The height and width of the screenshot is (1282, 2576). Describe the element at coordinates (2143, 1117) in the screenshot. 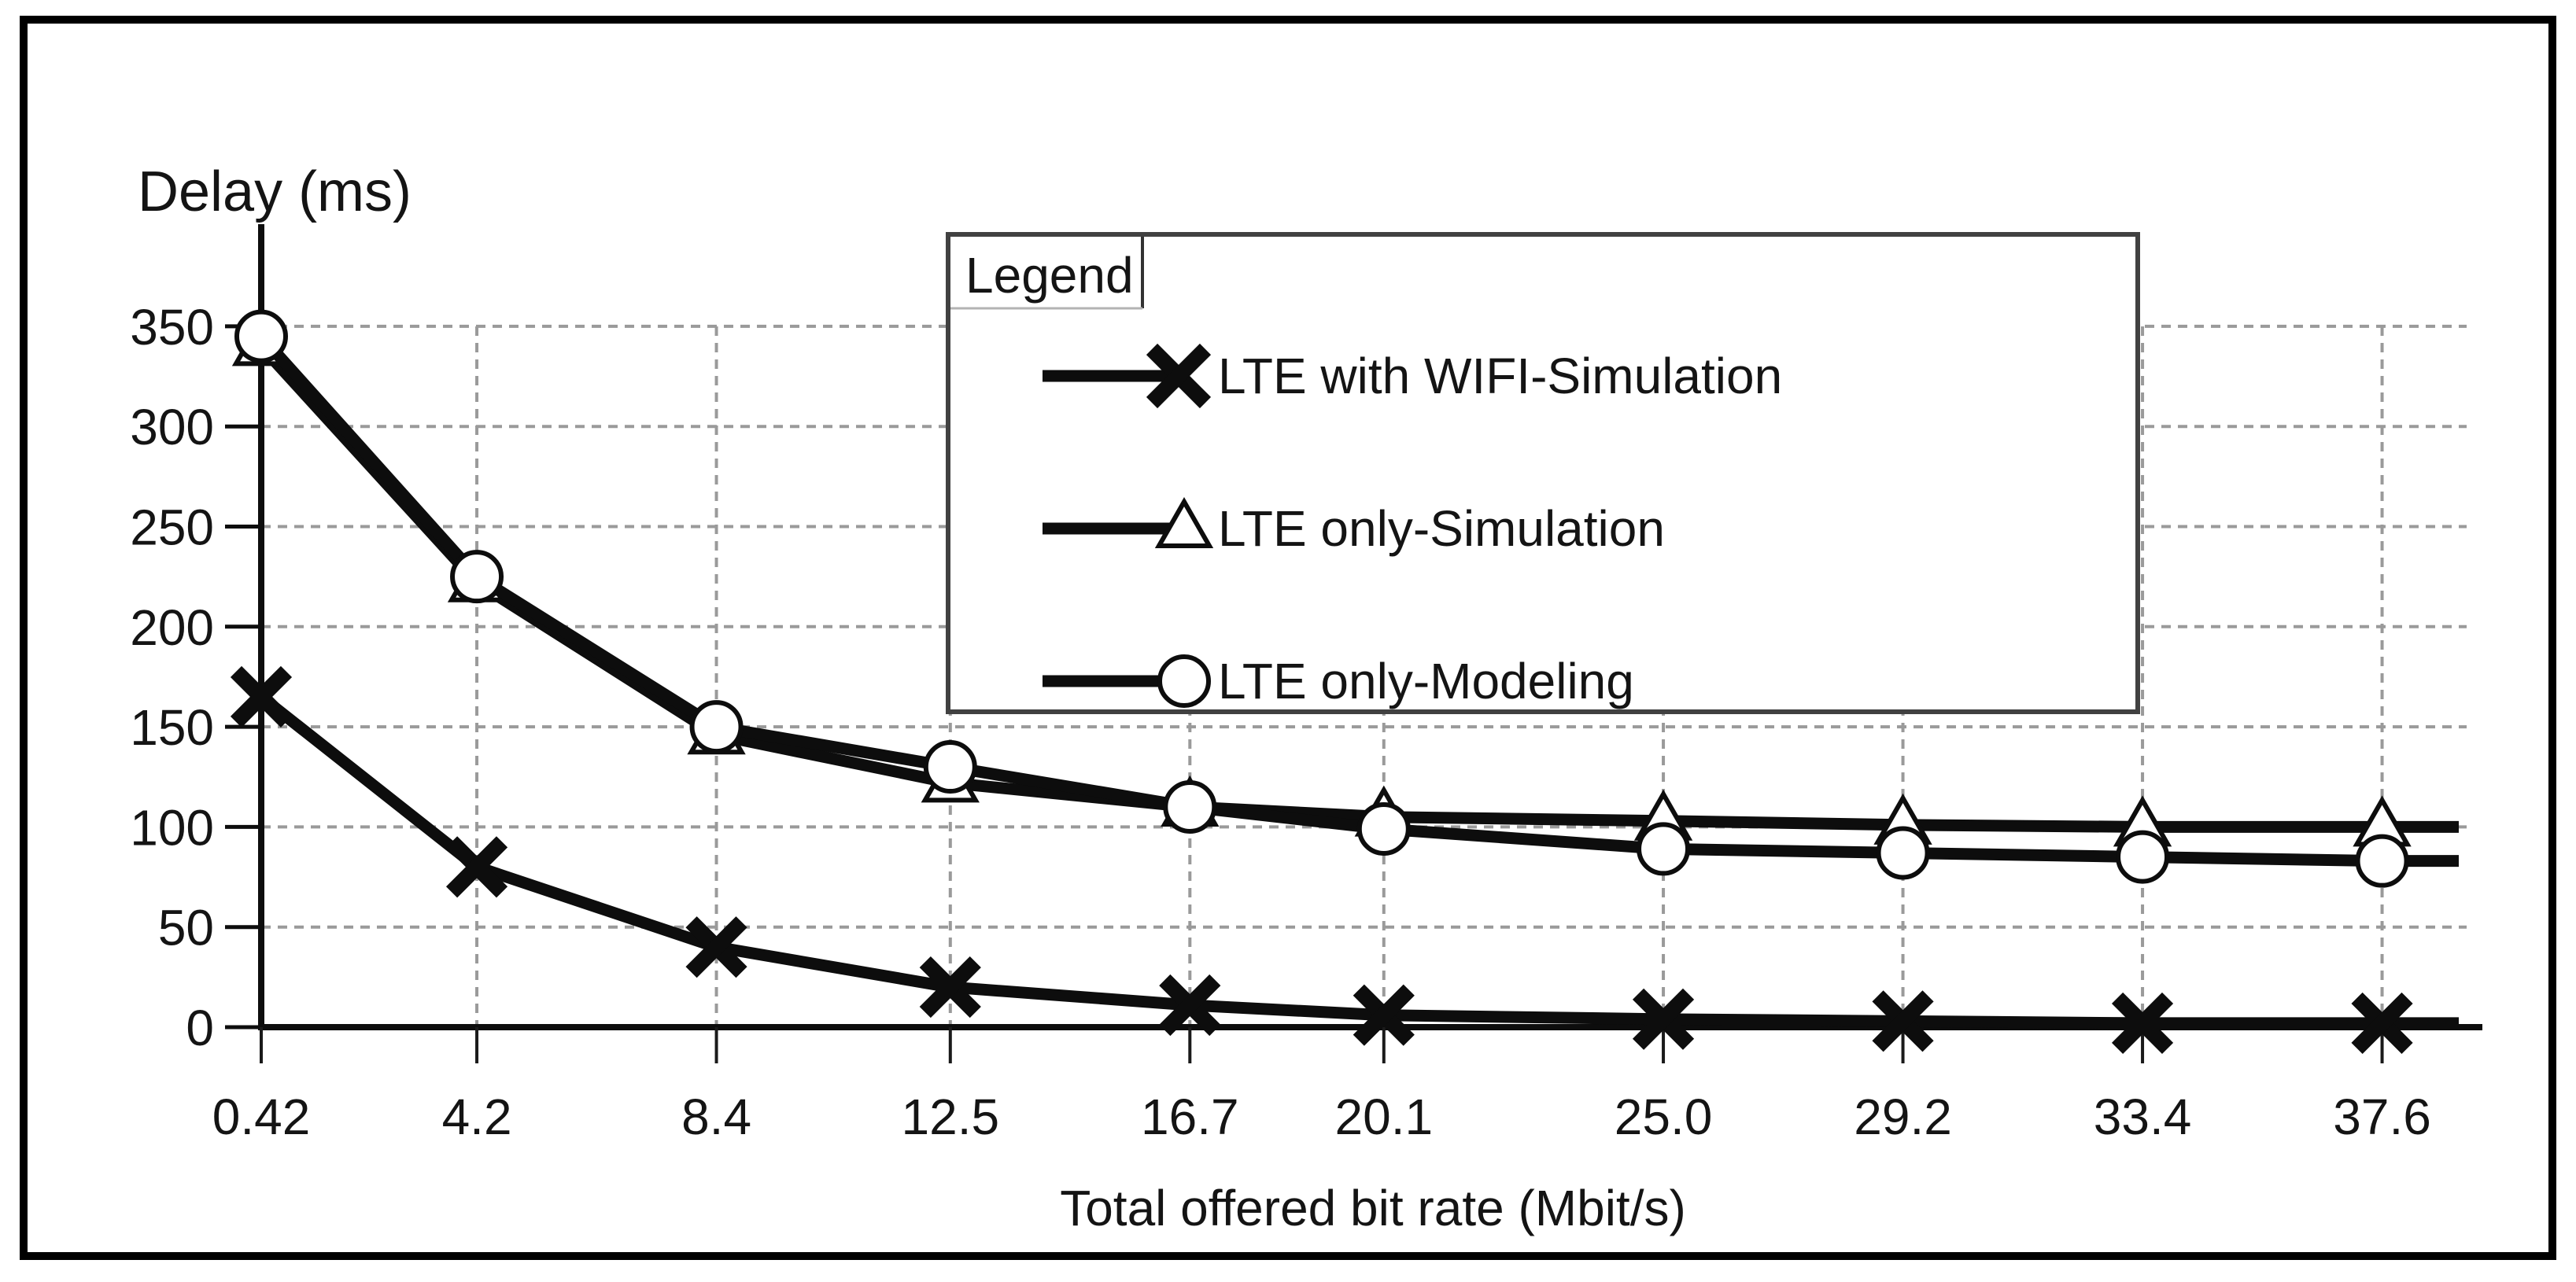

I see `x-tick-label: 33.4` at that location.